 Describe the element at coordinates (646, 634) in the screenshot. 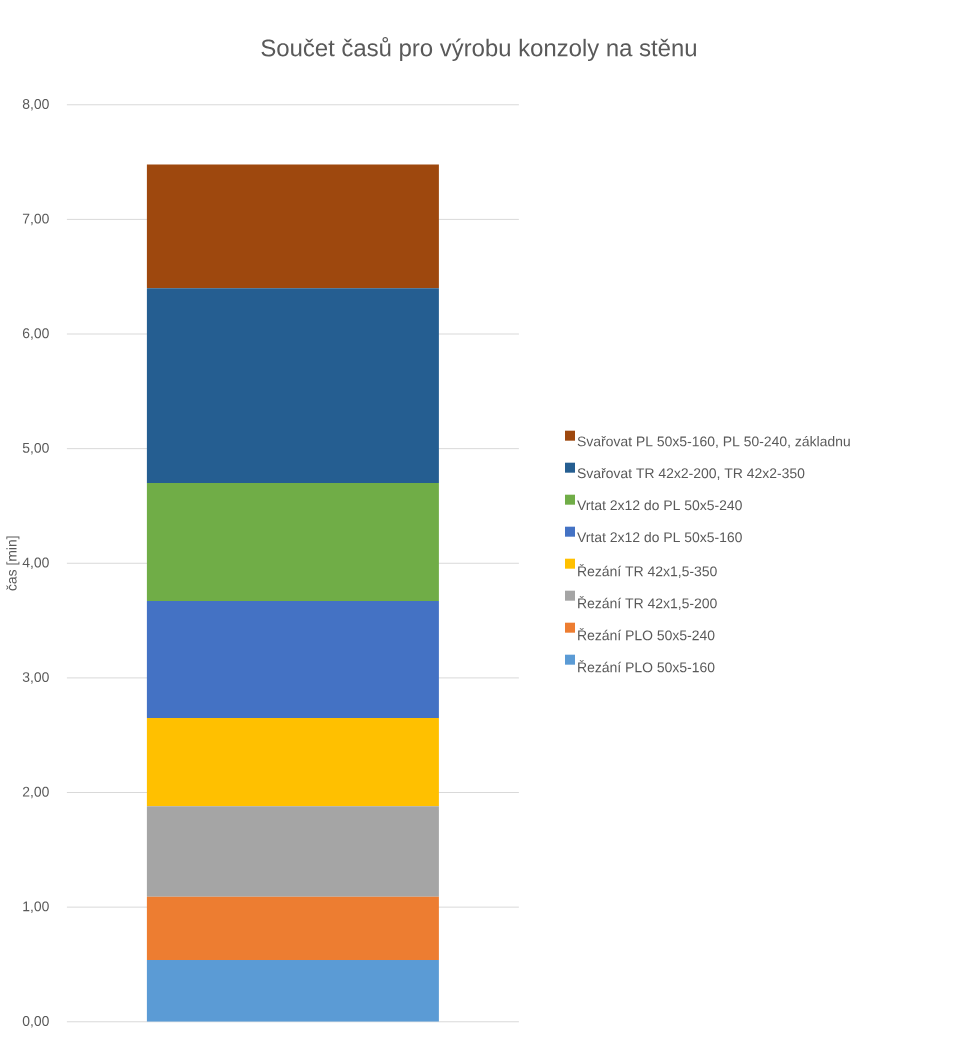

I see `legend-label: Řezání PLO 50x5-240` at that location.